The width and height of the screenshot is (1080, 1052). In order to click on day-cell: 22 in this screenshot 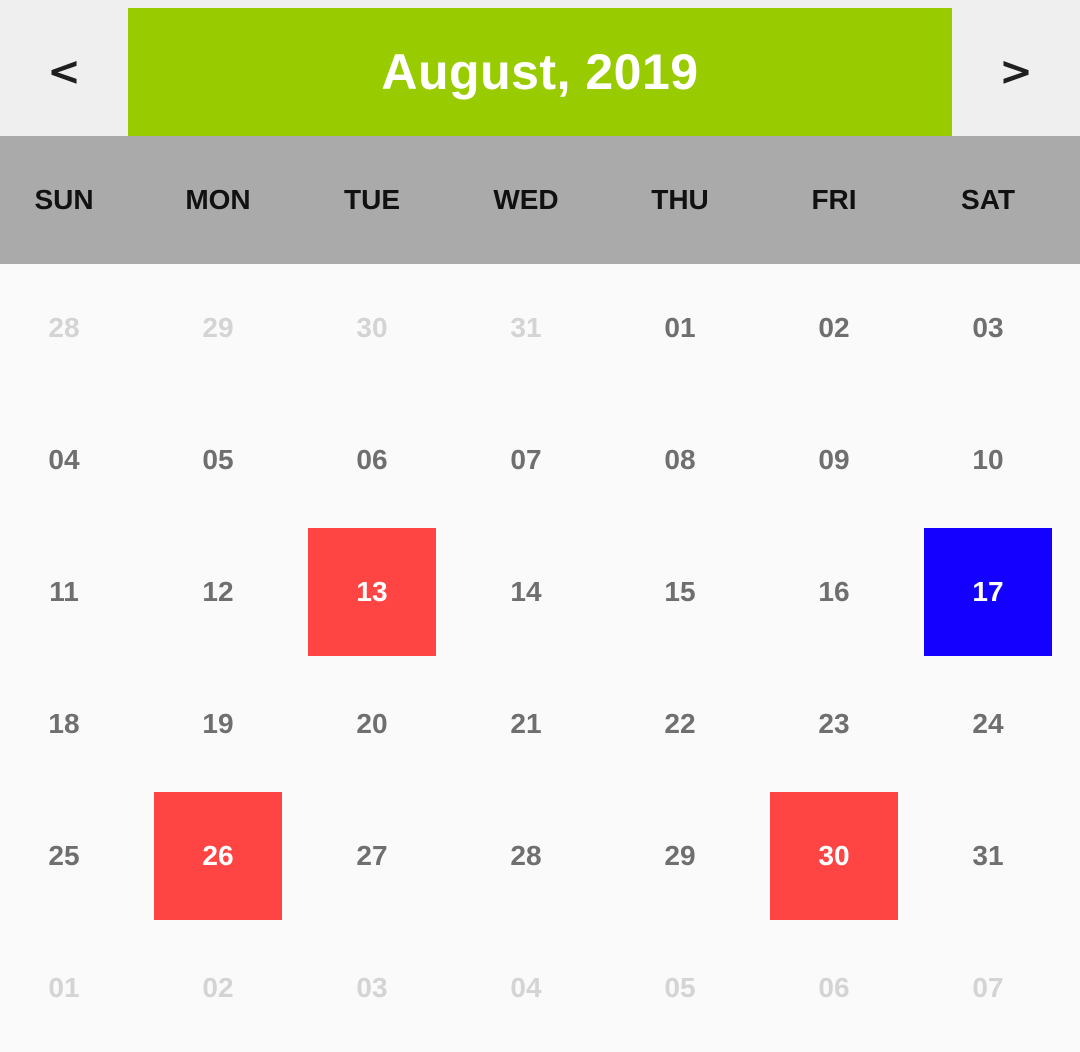, I will do `click(680, 723)`.